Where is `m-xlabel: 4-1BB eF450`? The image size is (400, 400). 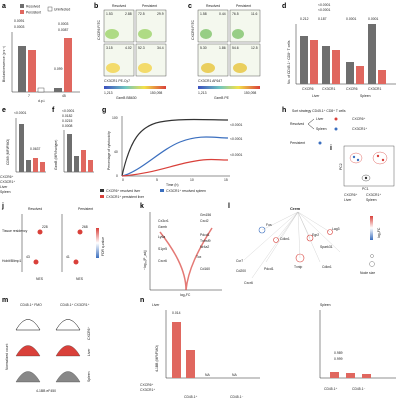 m-xlabel: 4-1BB eF450 is located at coordinates (46, 391).